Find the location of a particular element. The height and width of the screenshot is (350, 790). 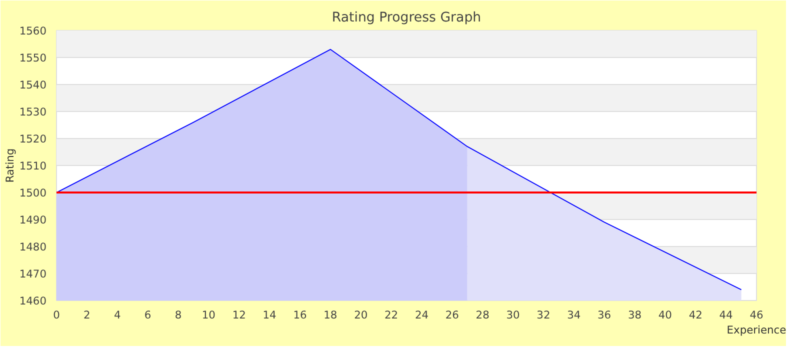

y-tick-label: 1490 is located at coordinates (33, 220).